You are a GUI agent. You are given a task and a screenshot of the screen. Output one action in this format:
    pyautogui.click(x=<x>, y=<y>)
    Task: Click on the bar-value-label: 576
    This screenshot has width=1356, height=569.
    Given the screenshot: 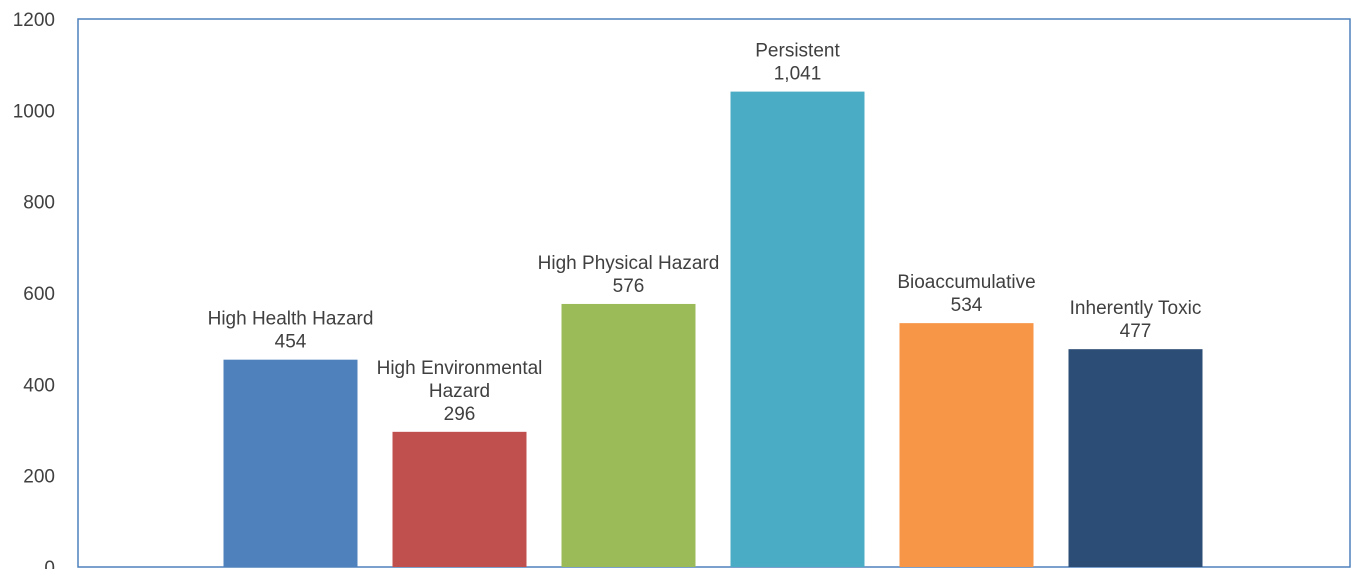 What is the action you would take?
    pyautogui.click(x=629, y=286)
    